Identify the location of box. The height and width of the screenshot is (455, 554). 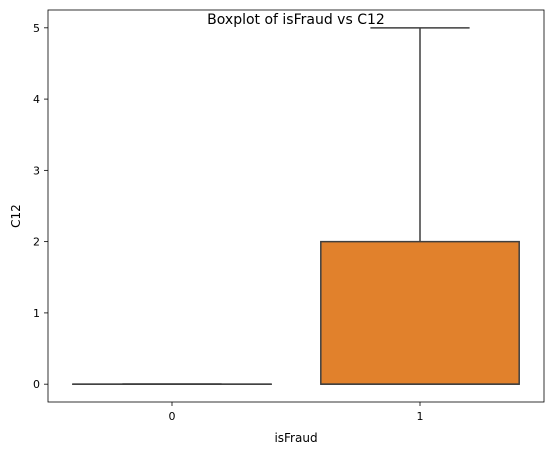
(420, 312).